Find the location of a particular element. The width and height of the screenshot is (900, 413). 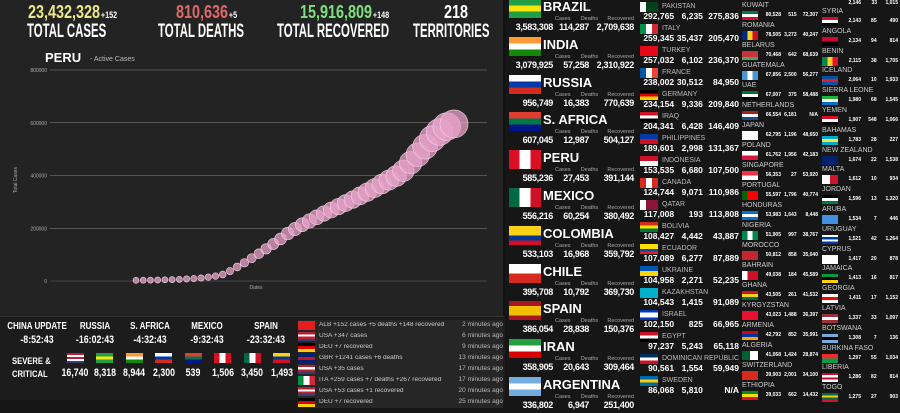

country-row: PORTUGAL 55,597 1,796 40,774 is located at coordinates (781, 192).